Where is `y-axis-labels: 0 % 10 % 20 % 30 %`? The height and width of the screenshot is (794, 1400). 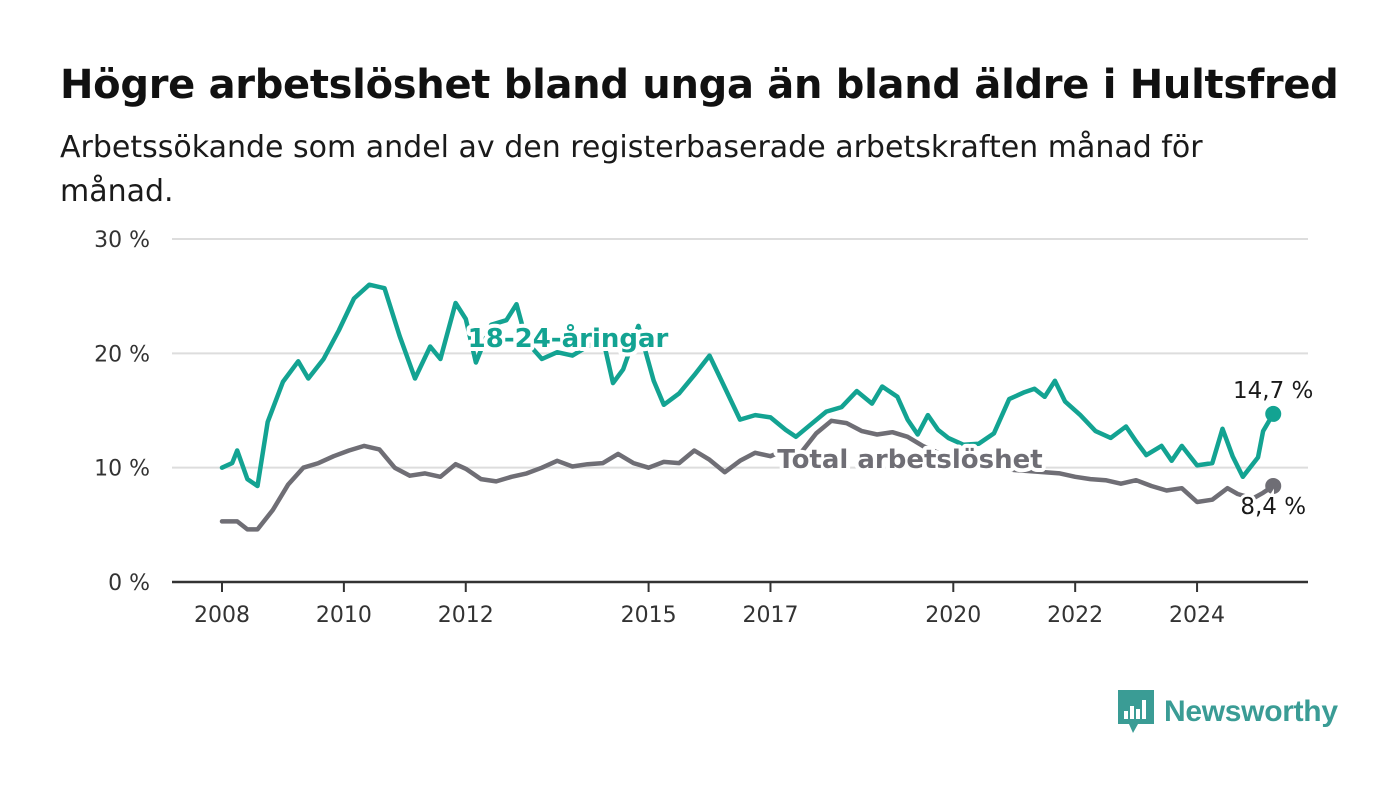 y-axis-labels: 0 % 10 % 20 % 30 % is located at coordinates (122, 412).